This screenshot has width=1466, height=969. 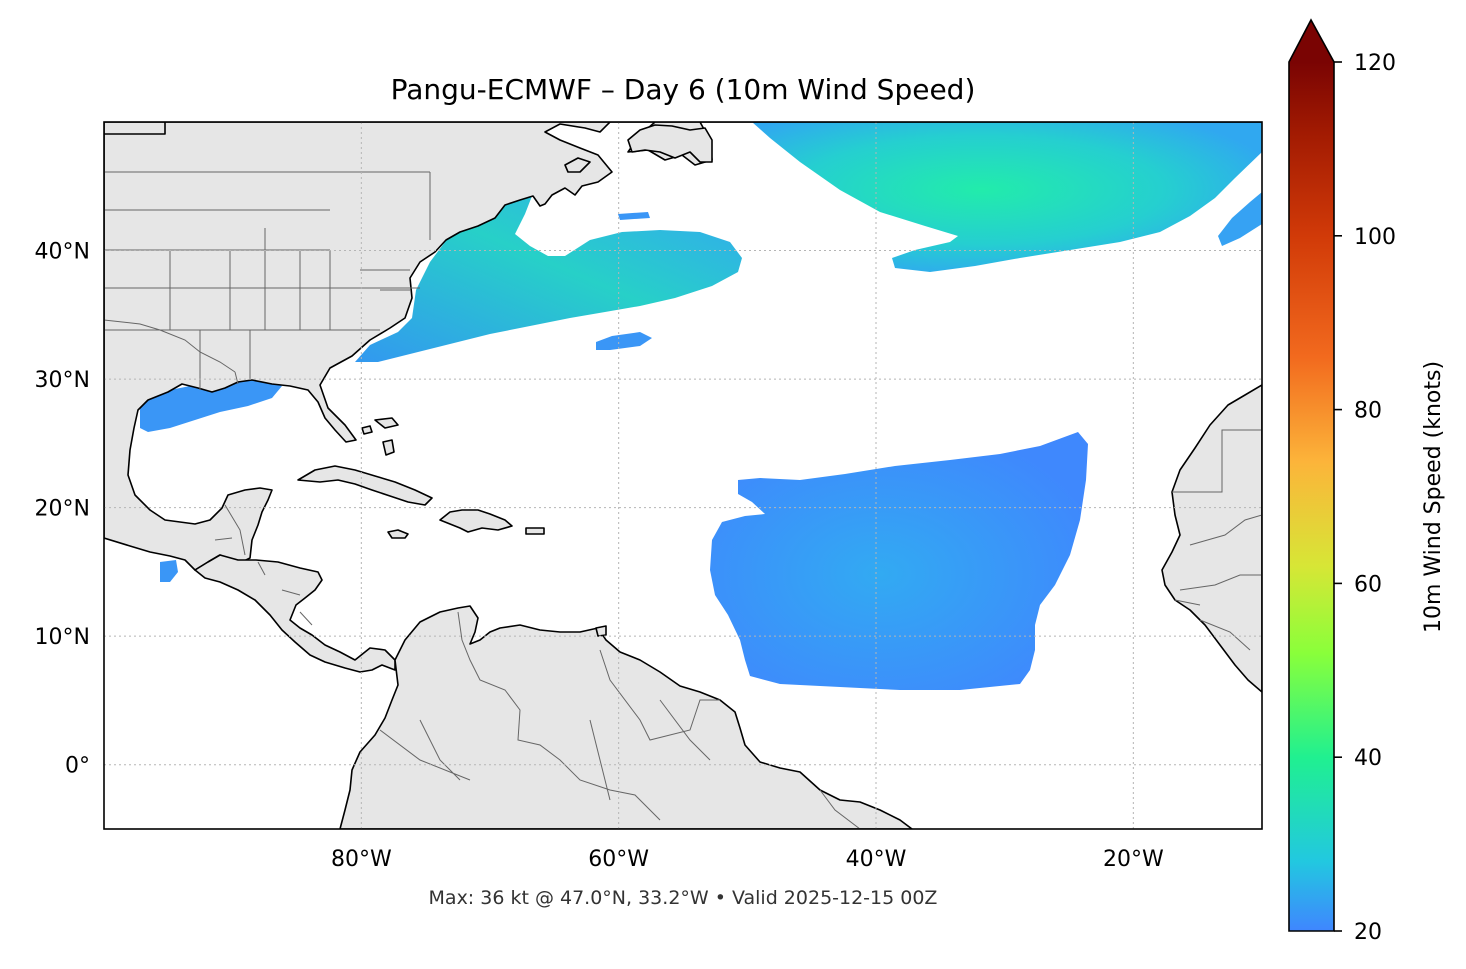 I want to click on colorbar: 20 40 60 80 100 120 10m Wind Speed (knots), so click(x=1367, y=481).